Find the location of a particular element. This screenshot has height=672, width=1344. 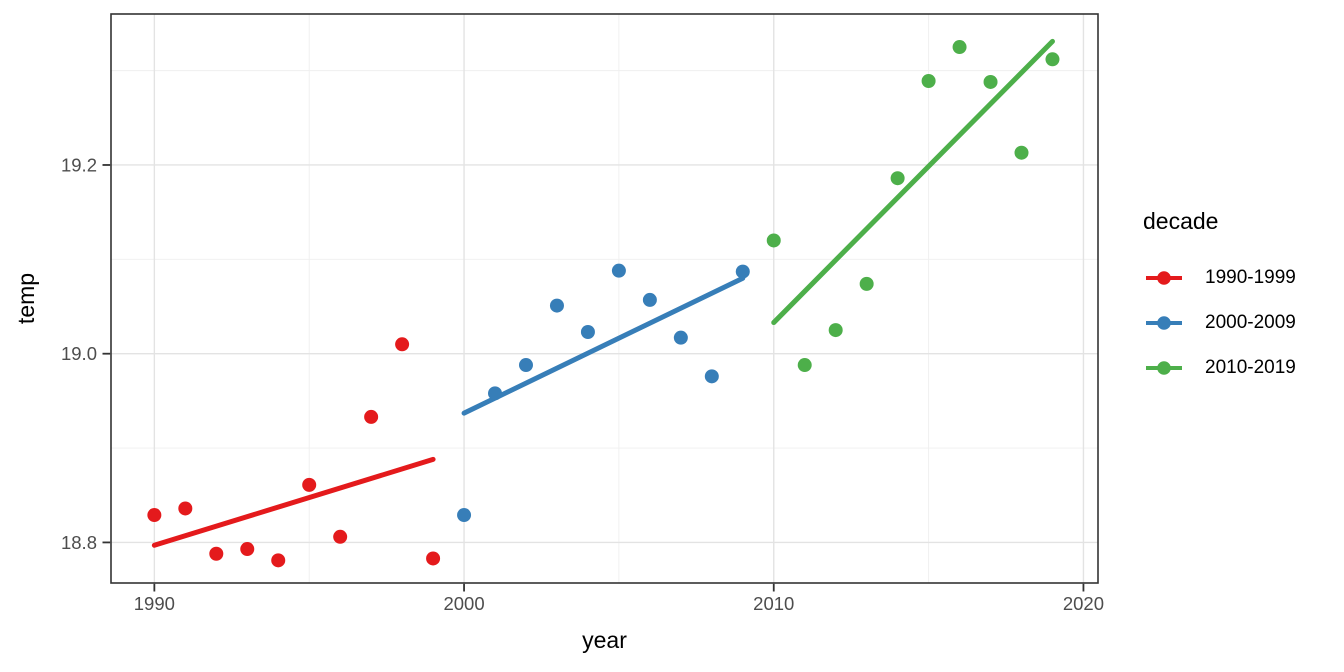

y-tick-label: 19.2 is located at coordinates (79, 164).